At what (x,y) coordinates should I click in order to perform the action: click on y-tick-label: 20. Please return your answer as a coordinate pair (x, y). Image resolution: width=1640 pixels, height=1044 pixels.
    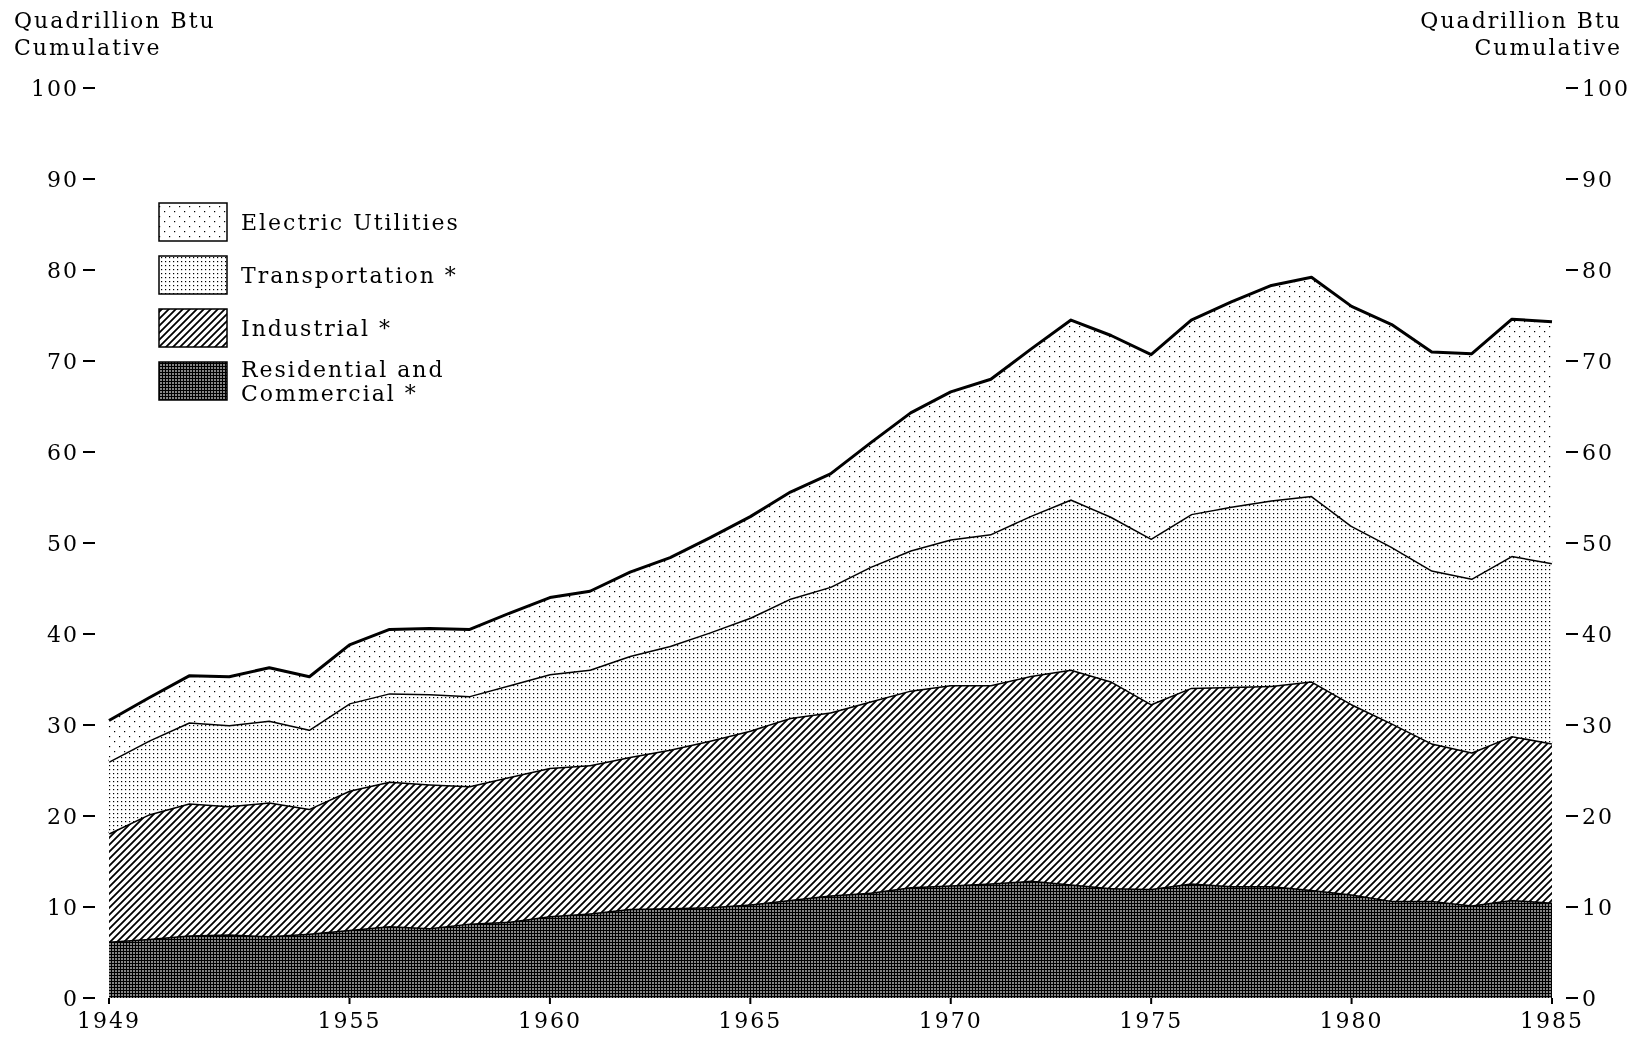
    Looking at the image, I should click on (63, 816).